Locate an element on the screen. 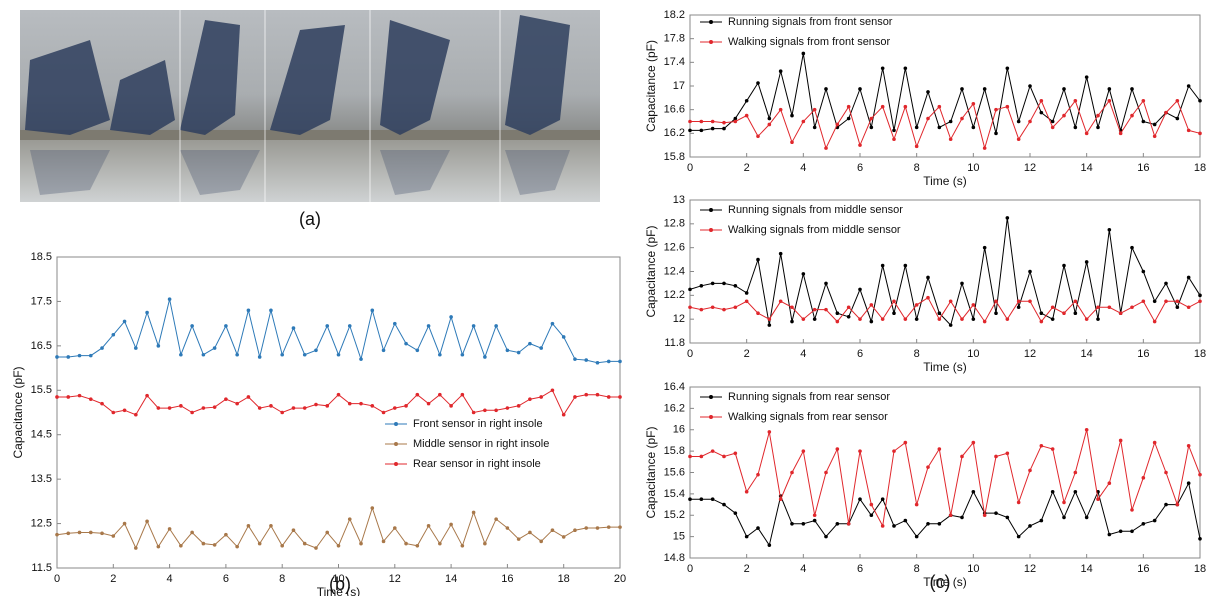 The height and width of the screenshot is (601, 1206). x-tick-label: 4 is located at coordinates (803, 354).